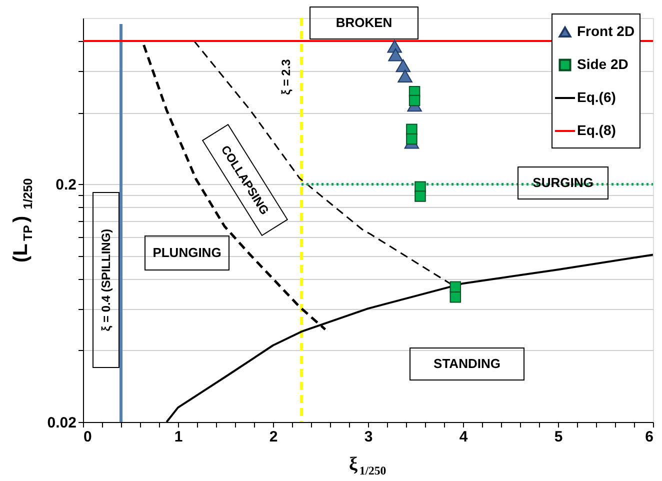 The image size is (662, 481). I want to click on y-axis-title: (LTP)1/250, so click(22, 220).